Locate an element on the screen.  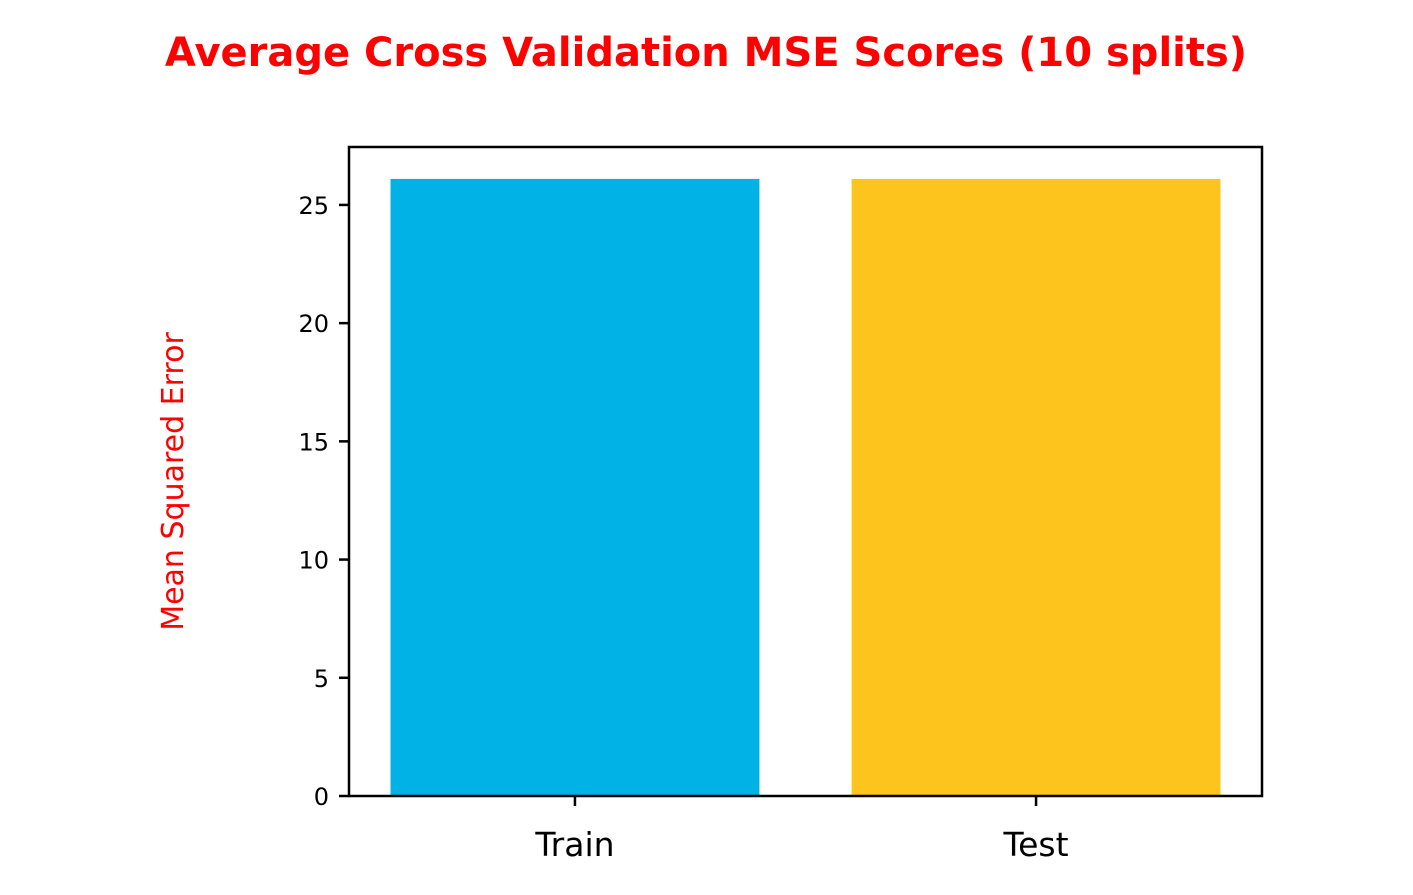
y-tick-label: 5 is located at coordinates (321, 679).